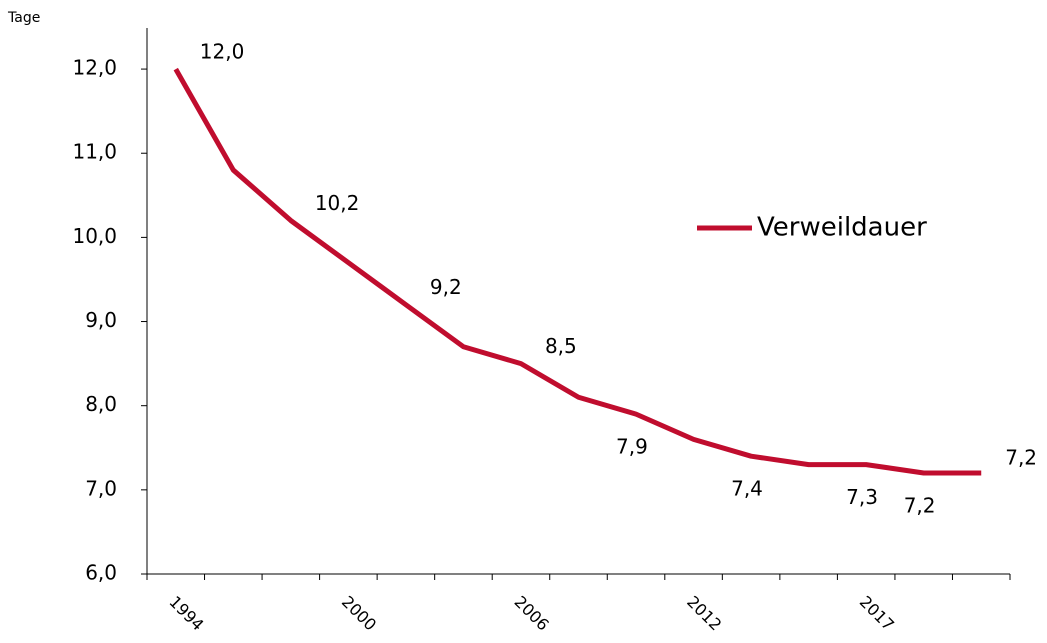 The image size is (1047, 643). I want to click on y-tick-label: 11,0, so click(94, 152).